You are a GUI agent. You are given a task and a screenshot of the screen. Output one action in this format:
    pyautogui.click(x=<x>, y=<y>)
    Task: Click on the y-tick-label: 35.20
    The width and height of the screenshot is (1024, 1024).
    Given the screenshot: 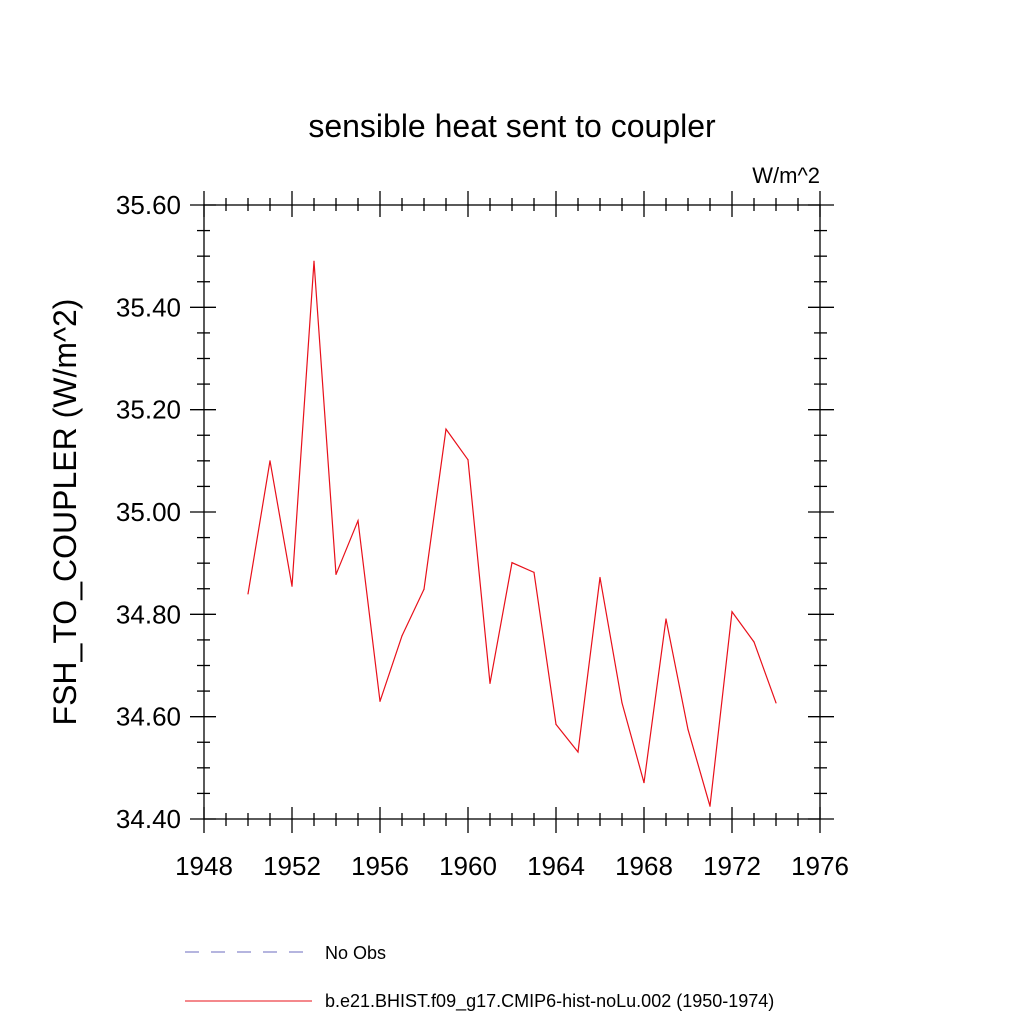 What is the action you would take?
    pyautogui.click(x=148, y=410)
    